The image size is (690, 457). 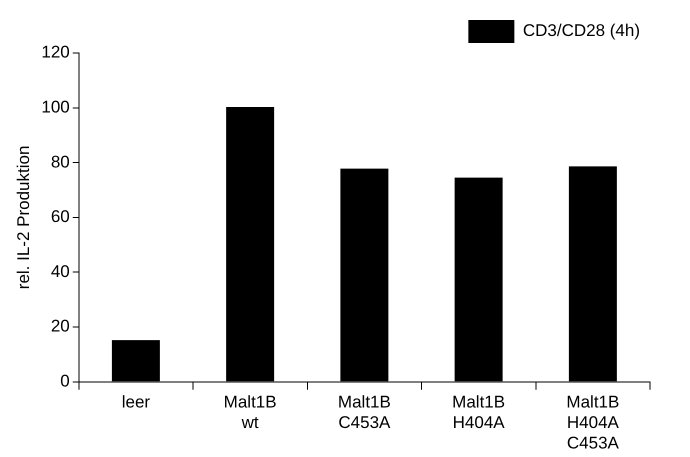 I want to click on y-tick-label: 100, so click(x=55, y=106).